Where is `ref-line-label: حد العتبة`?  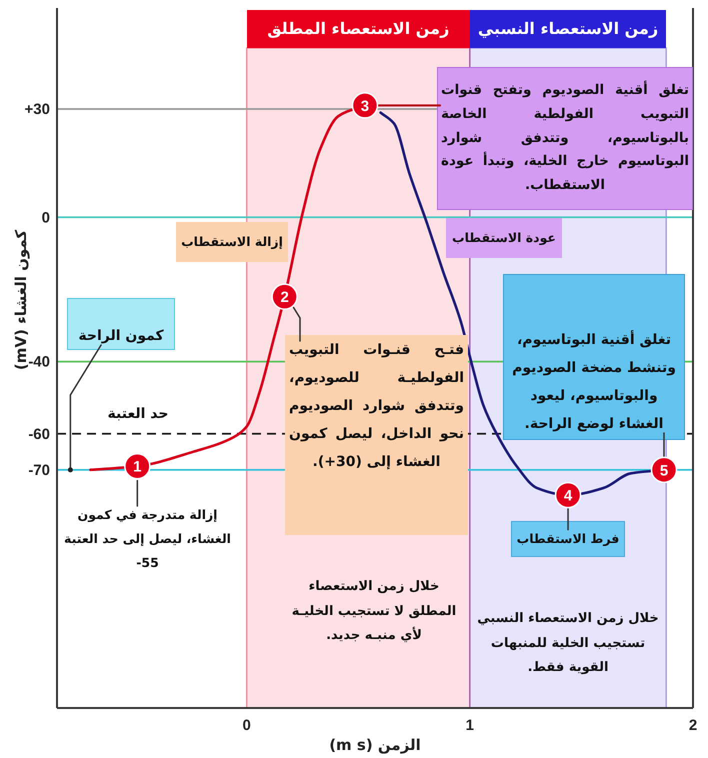 ref-line-label: حد العتبة is located at coordinates (138, 414).